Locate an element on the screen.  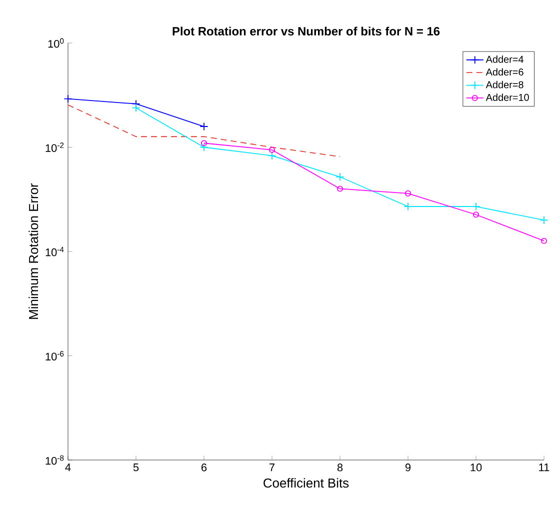
legend-label: Adder=6 is located at coordinates (505, 72).